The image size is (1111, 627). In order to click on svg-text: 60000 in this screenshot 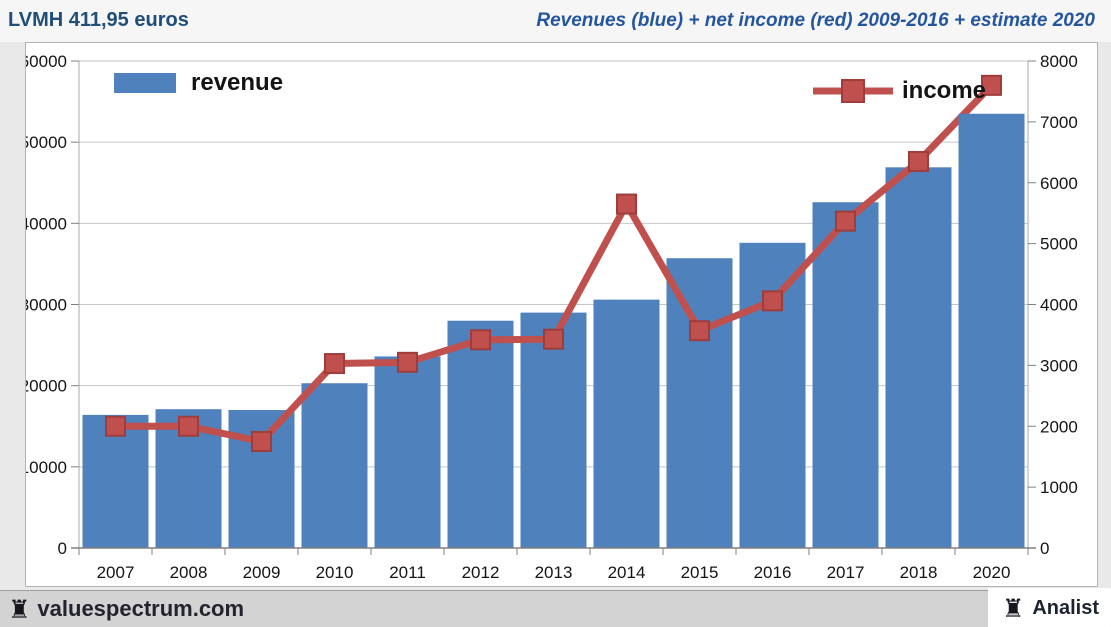, I will do `click(46, 61)`.